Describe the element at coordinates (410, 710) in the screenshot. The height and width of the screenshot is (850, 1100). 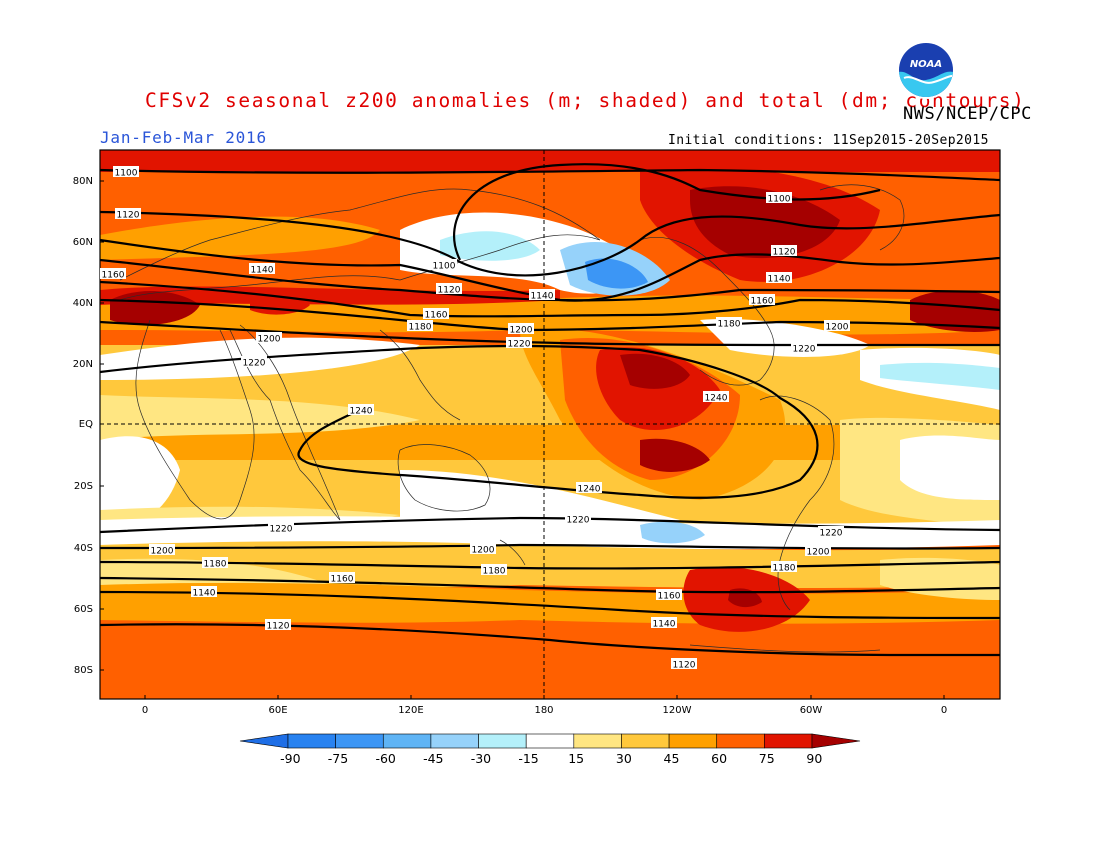
I see `lon-label: 120E` at that location.